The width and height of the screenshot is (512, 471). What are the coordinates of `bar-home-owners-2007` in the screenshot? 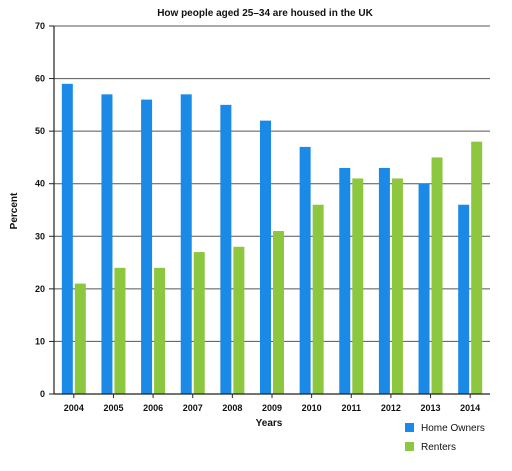 It's located at (186, 244).